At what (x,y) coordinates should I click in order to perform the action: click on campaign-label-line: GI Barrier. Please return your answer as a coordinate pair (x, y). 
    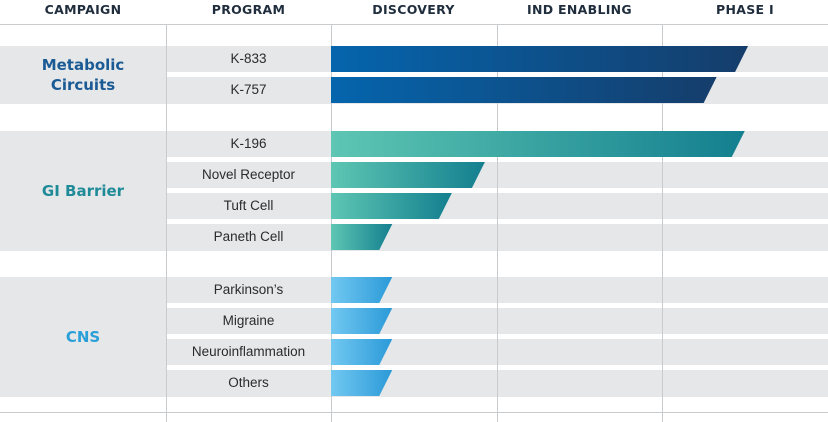
    Looking at the image, I should click on (83, 190).